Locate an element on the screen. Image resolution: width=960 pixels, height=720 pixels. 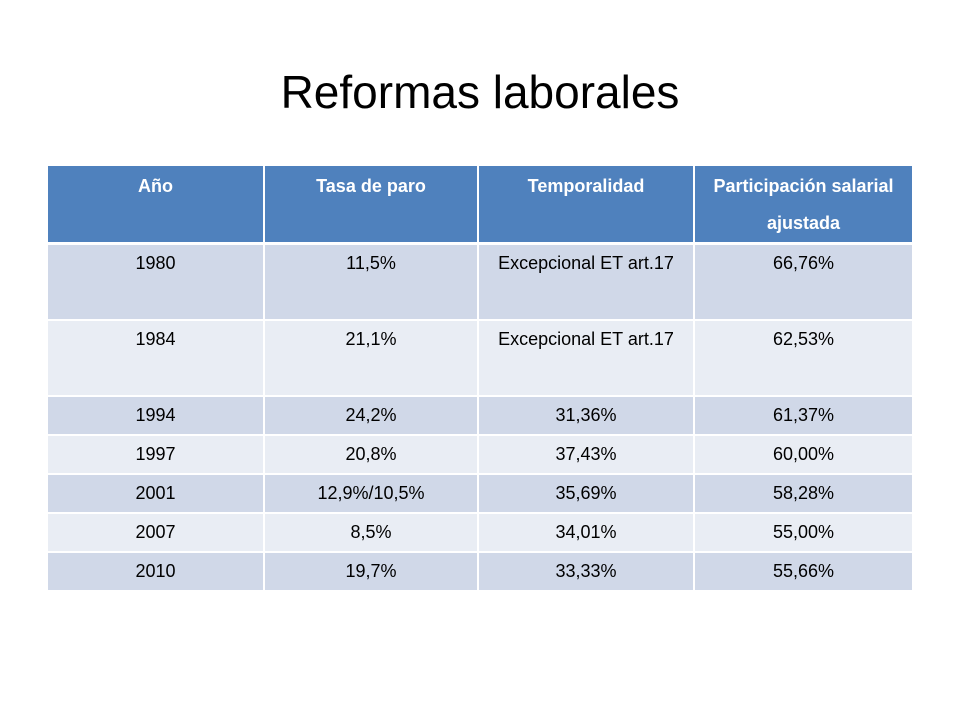
cell-ano: 2007 is located at coordinates (156, 533).